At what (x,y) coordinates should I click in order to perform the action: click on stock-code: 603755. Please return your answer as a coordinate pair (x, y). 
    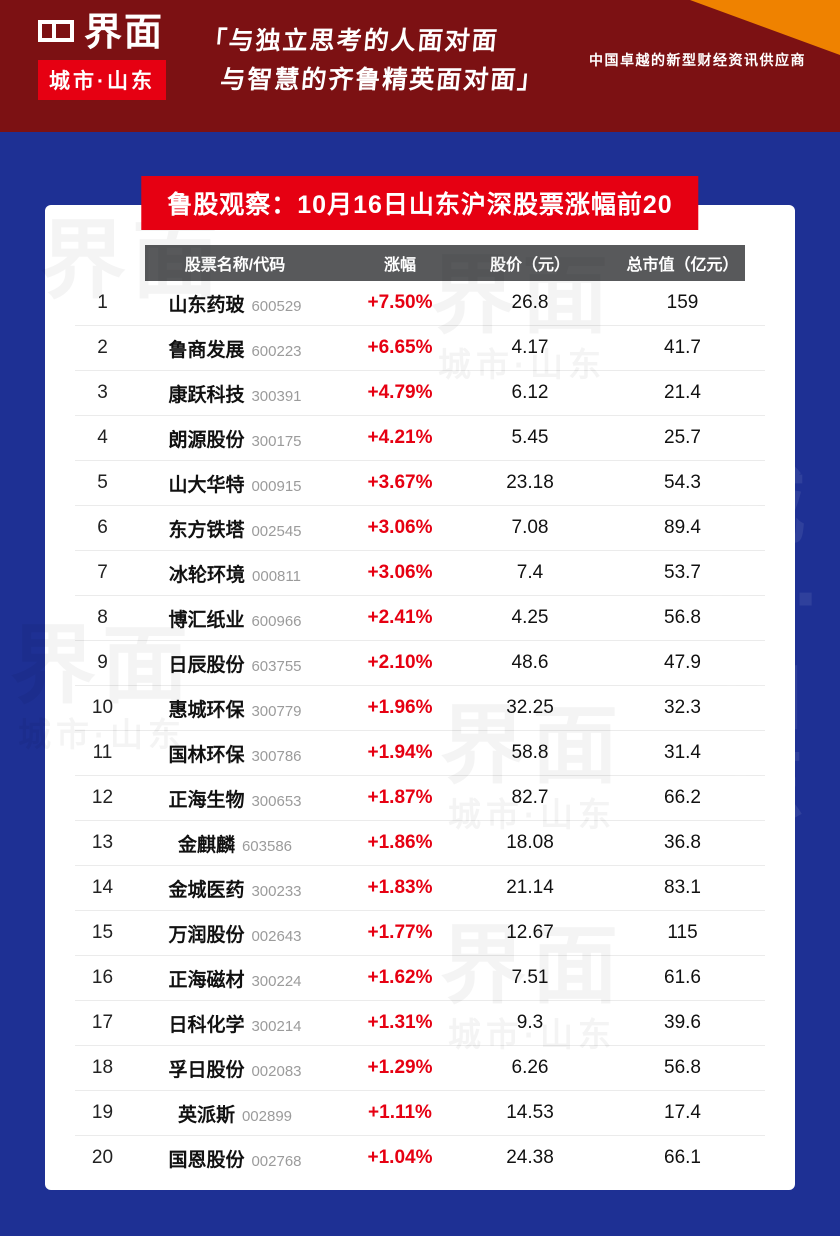
    Looking at the image, I should click on (276, 666).